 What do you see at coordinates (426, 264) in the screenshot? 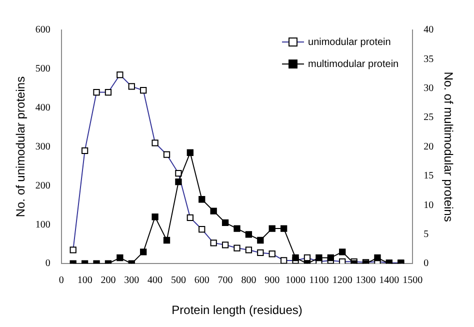
I see `y2-tick-label: 0` at bounding box center [426, 264].